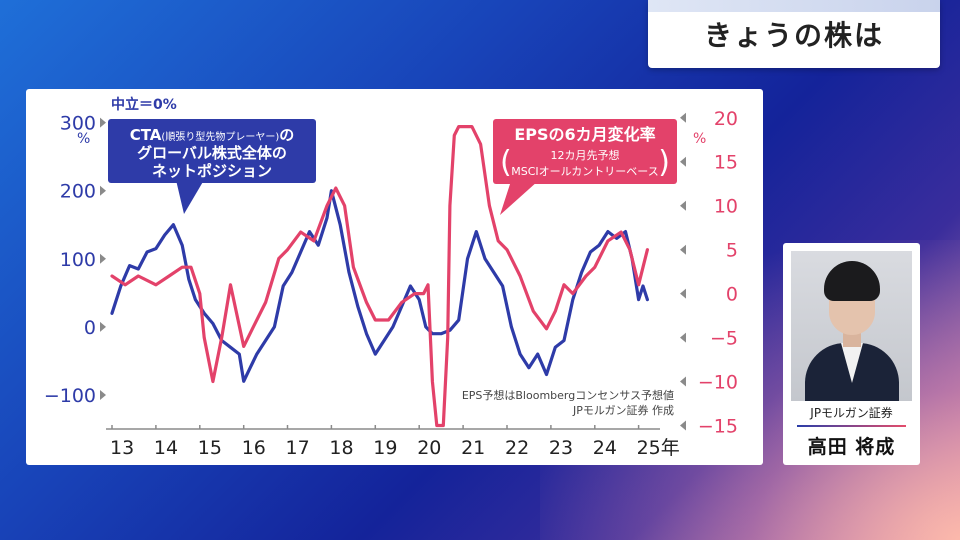 This screenshot has width=960, height=540. What do you see at coordinates (726, 163) in the screenshot?
I see `right-axis-tick-label: 15` at bounding box center [726, 163].